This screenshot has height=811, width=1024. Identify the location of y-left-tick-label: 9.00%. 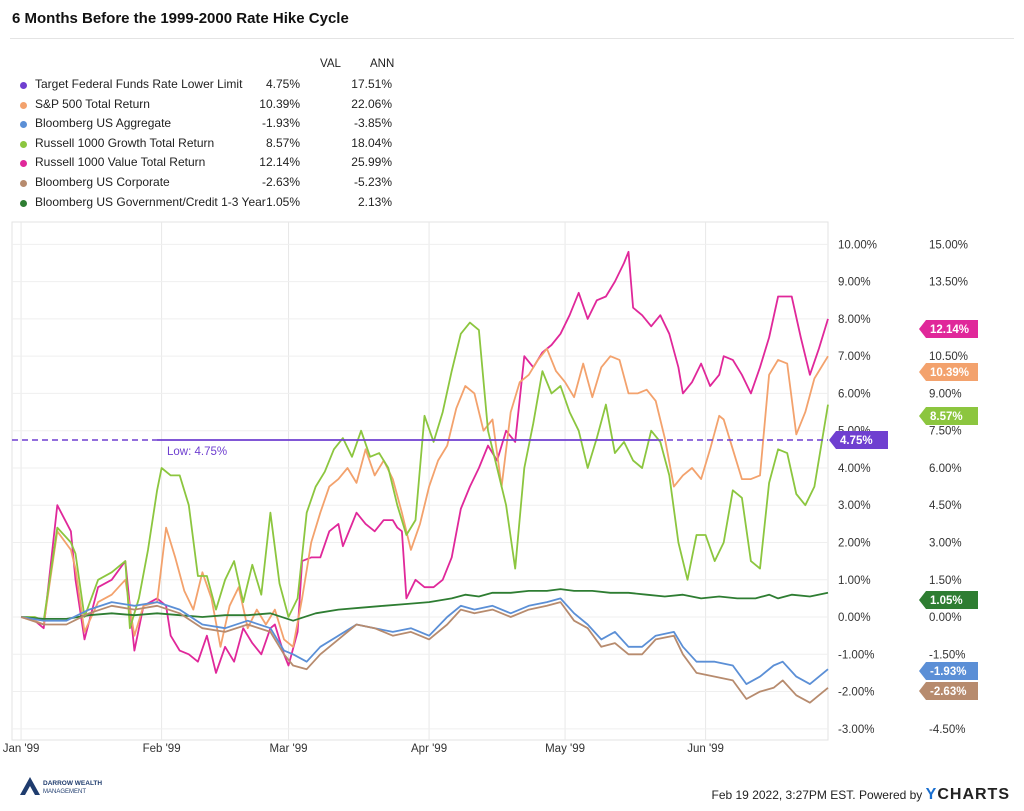
(854, 283).